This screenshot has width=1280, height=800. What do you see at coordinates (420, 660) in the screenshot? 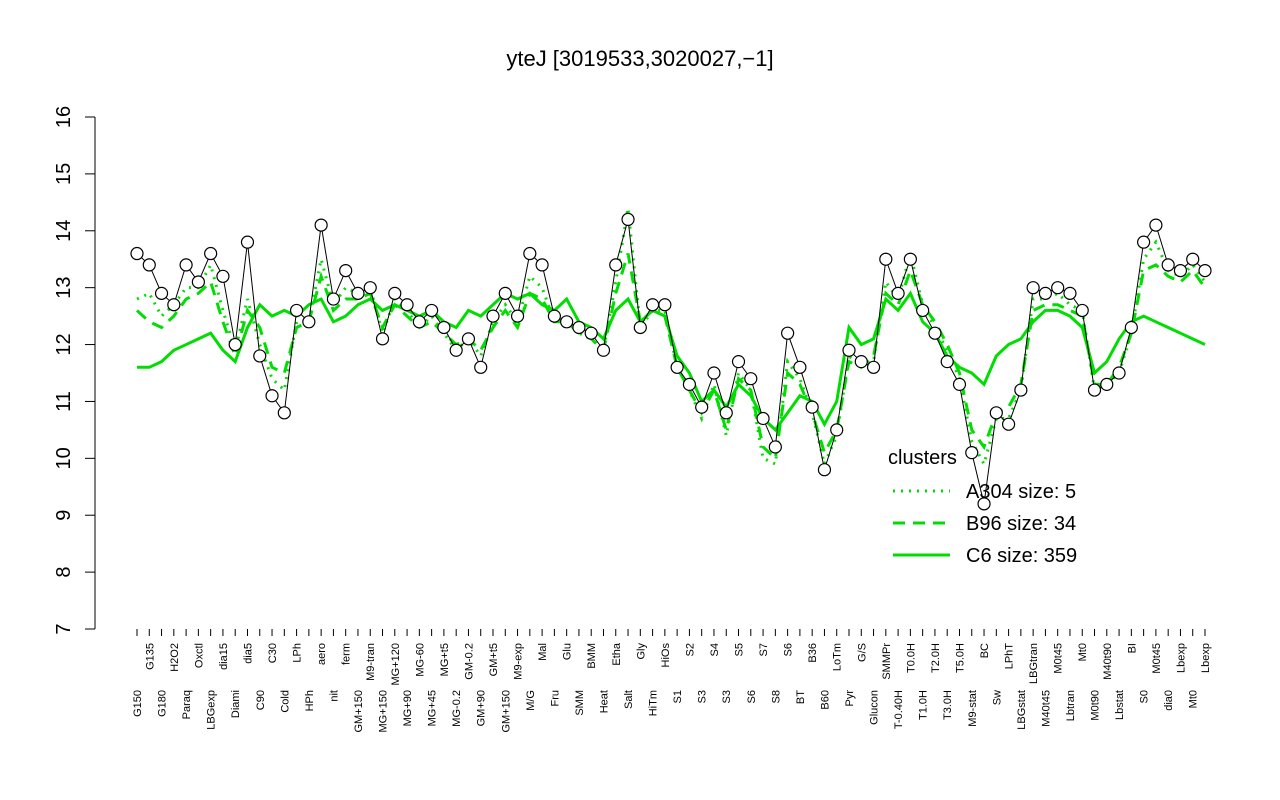
I see `x-tick-label: MG-60` at bounding box center [420, 660].